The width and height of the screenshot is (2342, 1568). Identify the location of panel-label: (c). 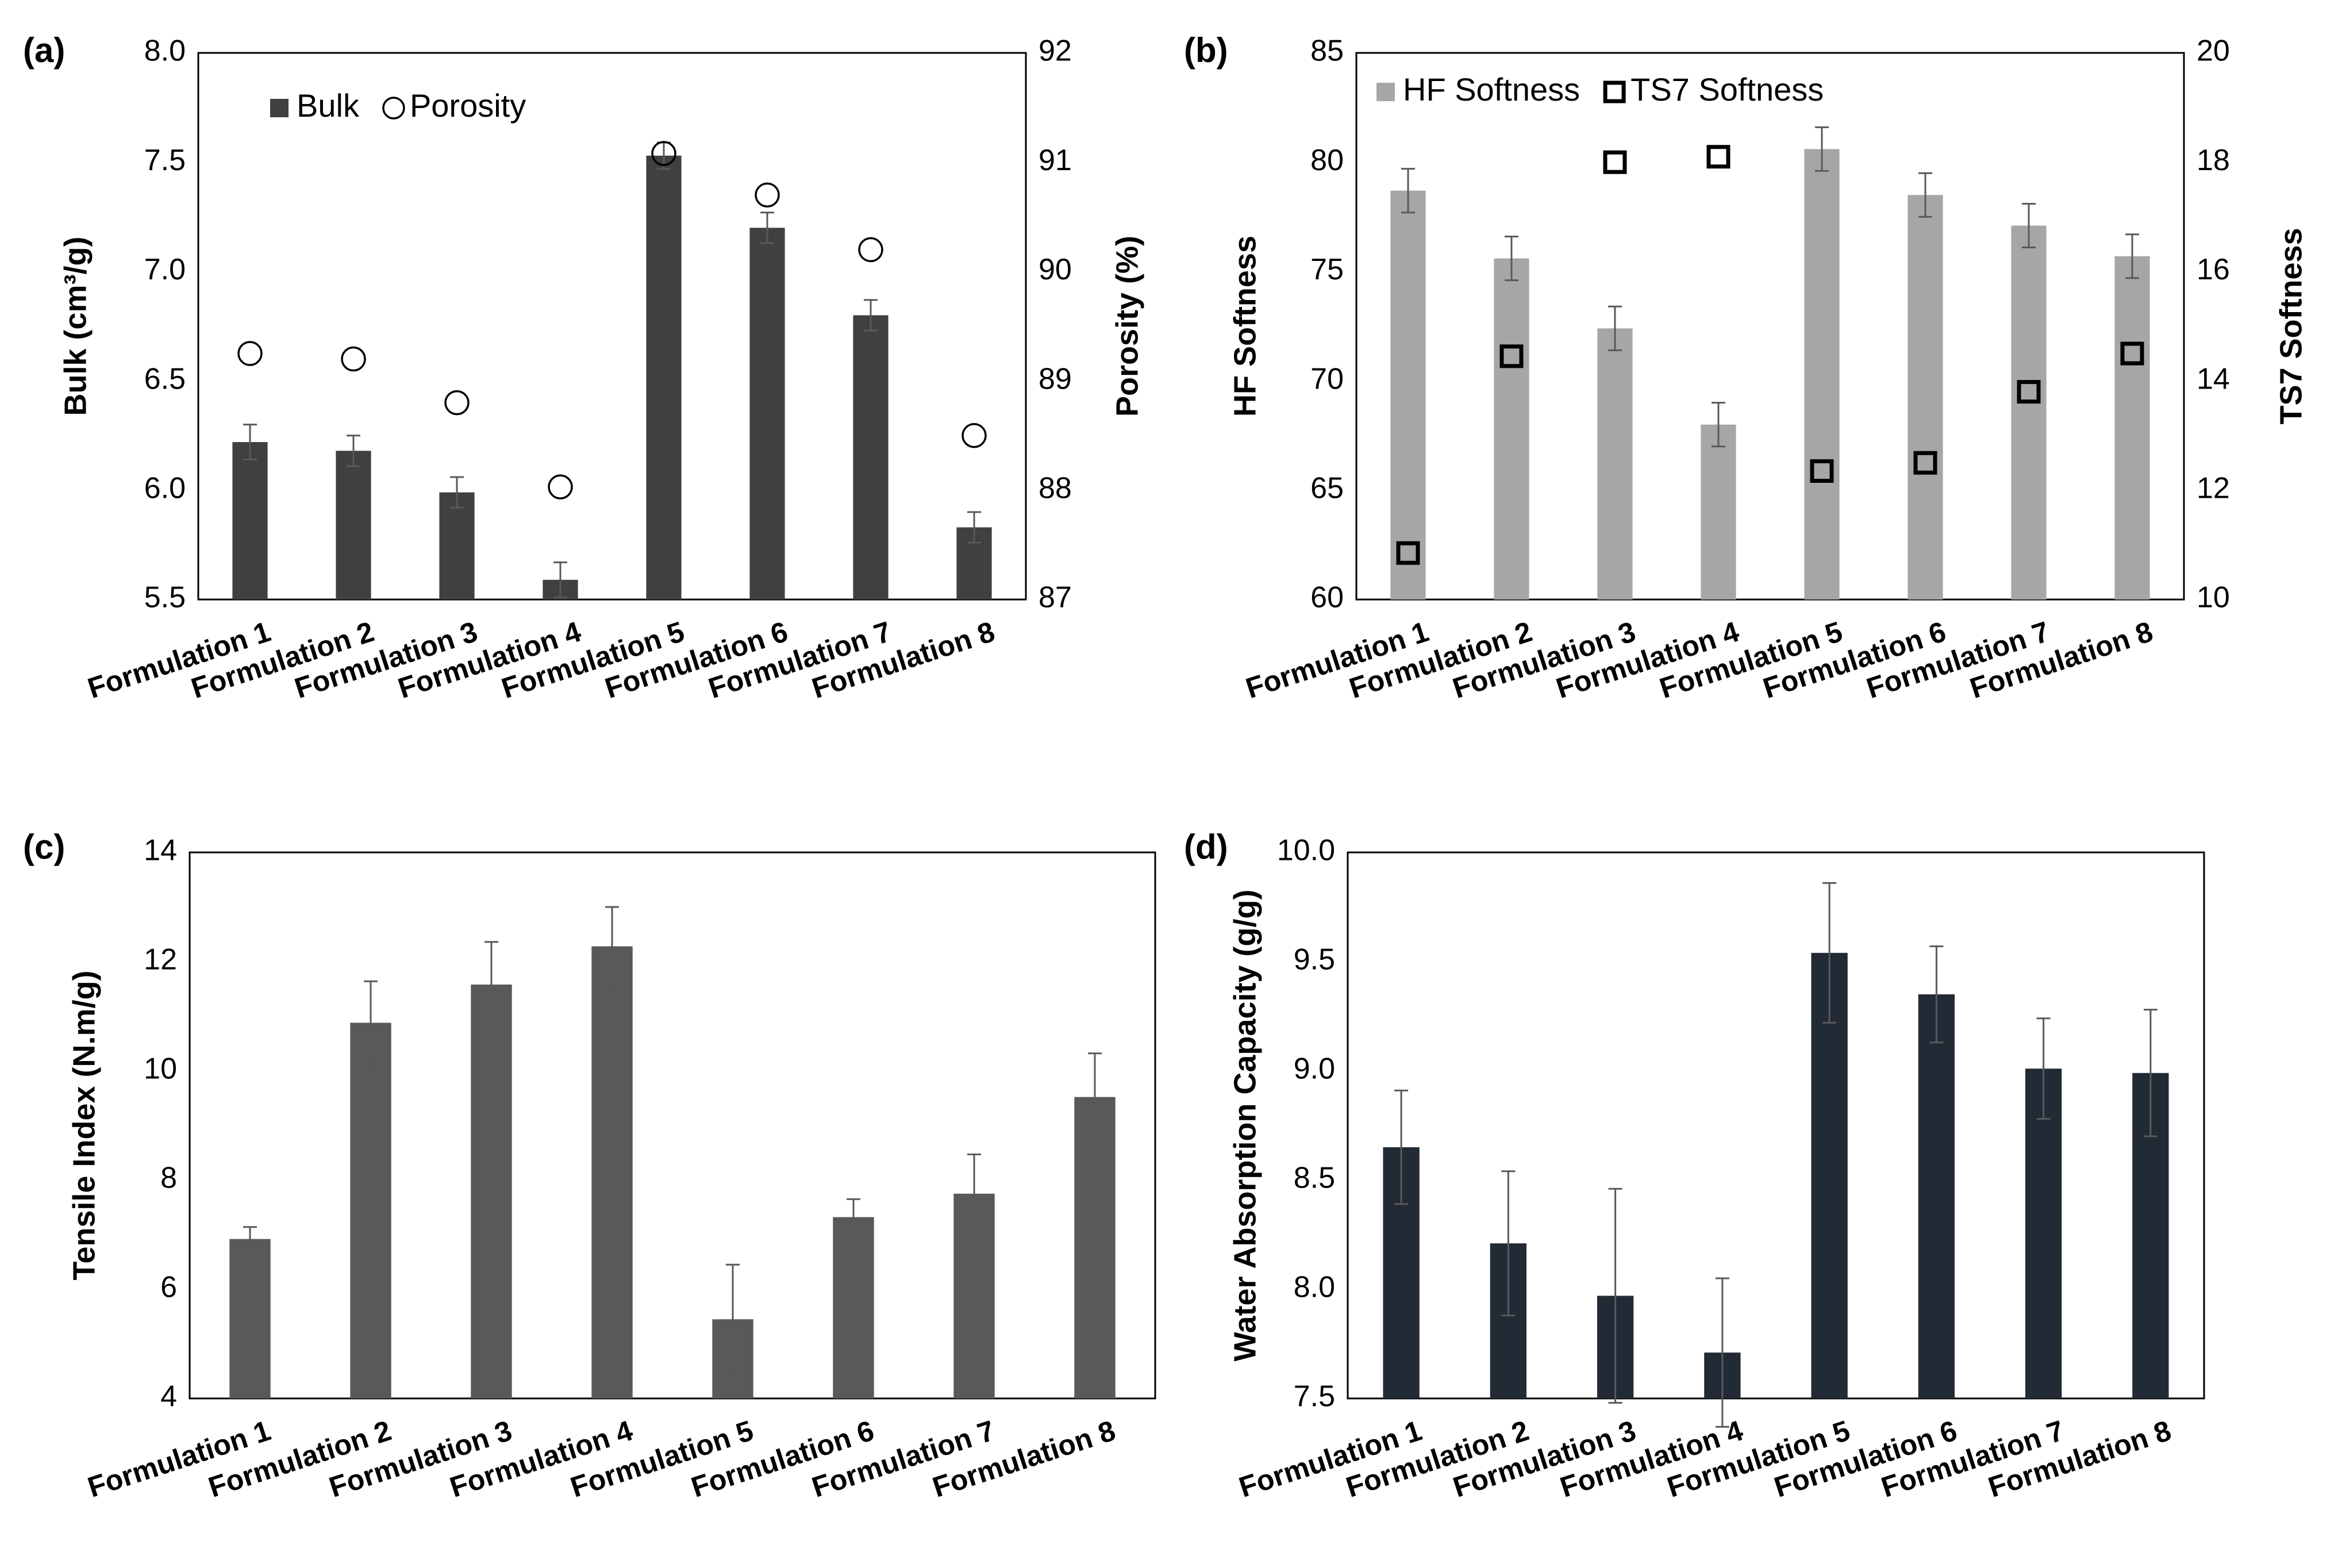
(44, 847).